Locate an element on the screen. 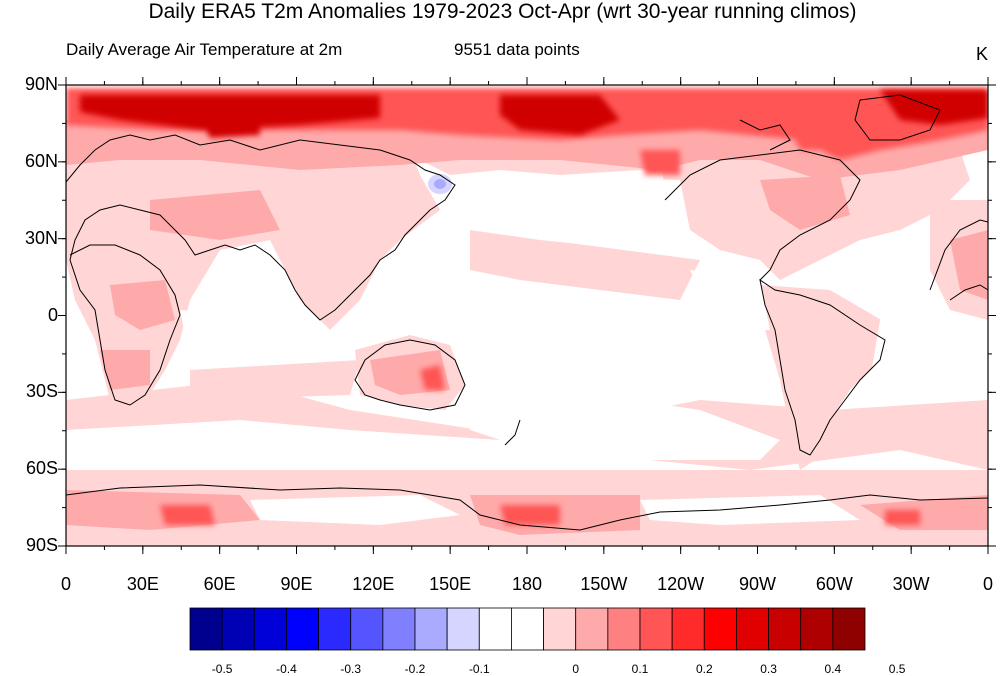  colorbar-tick-label: -0.4 is located at coordinates (286, 669).